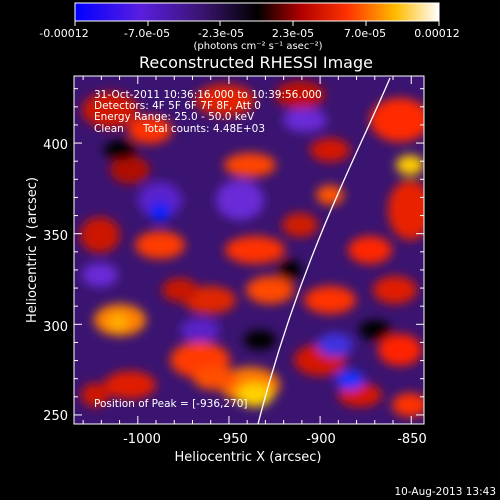  Describe the element at coordinates (365, 33) in the screenshot. I see `colorbar-tick-label: 7.0e-05` at that location.